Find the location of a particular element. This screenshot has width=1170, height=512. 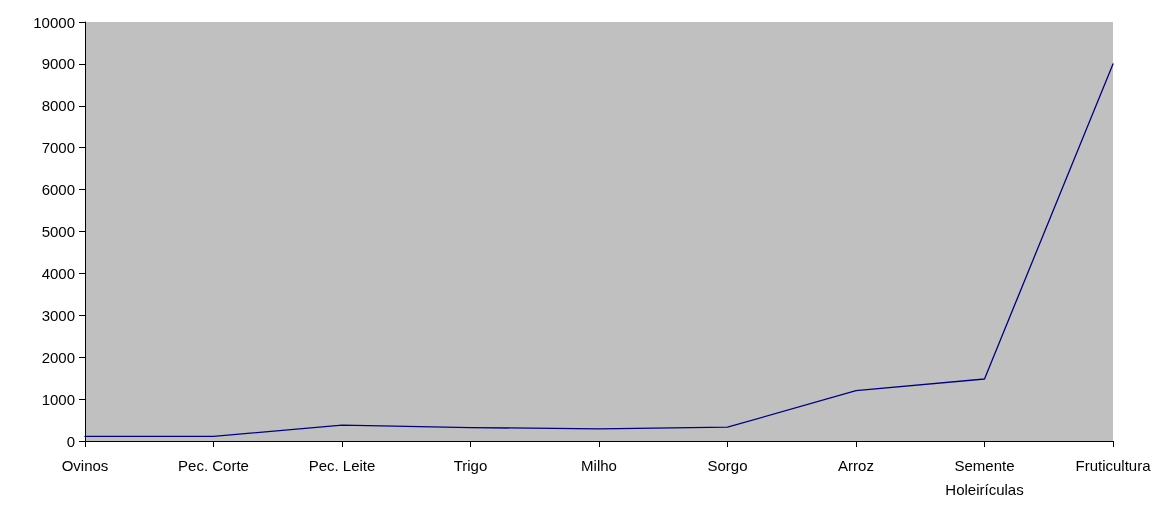

y-tick-label: 9000 is located at coordinates (58, 64).